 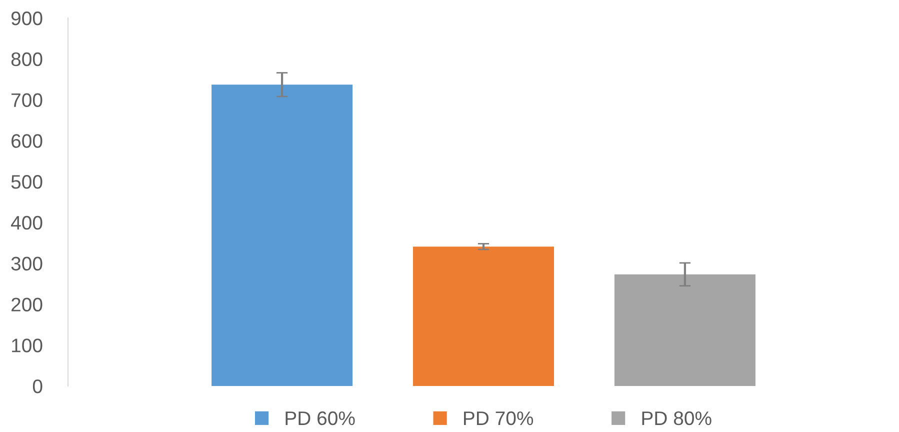 I want to click on y-tick-label: 800, so click(x=26, y=59).